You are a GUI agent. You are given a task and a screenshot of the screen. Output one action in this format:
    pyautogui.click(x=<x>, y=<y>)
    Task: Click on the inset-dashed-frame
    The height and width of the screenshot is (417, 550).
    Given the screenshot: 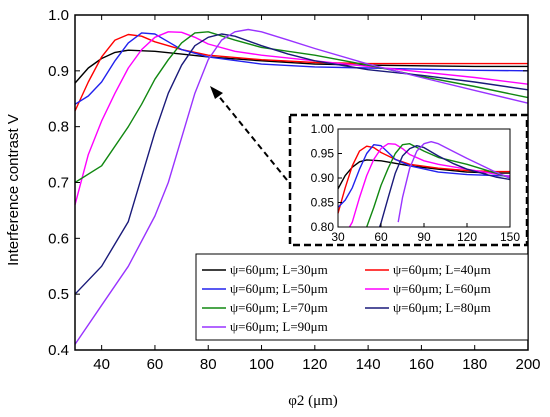 What is the action you would take?
    pyautogui.click(x=408, y=180)
    